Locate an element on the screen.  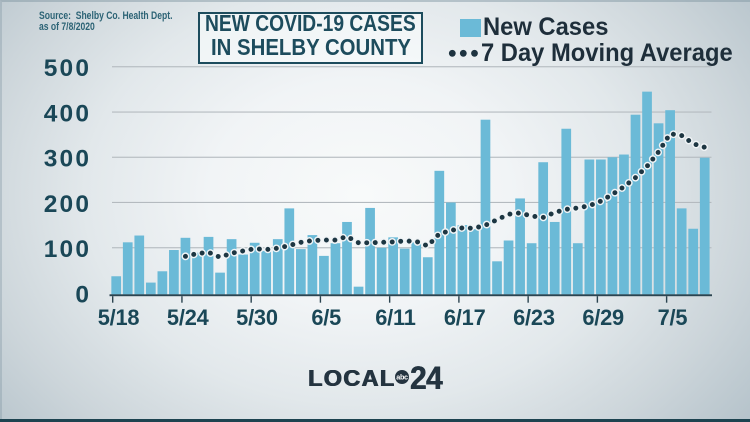
svg-text: 500 is located at coordinates (67, 68).